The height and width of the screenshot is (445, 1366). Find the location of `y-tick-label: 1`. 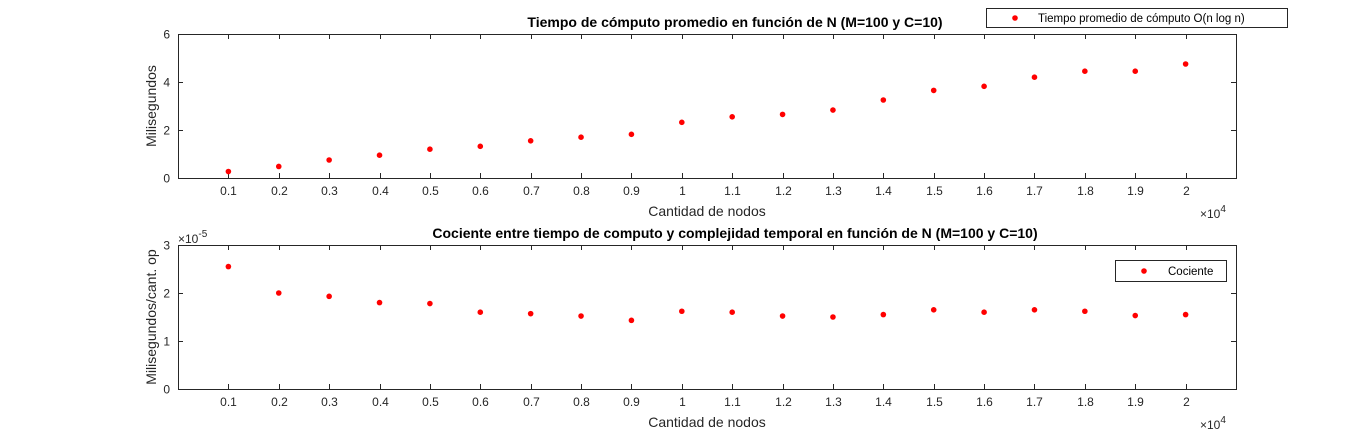

y-tick-label: 1 is located at coordinates (166, 342).